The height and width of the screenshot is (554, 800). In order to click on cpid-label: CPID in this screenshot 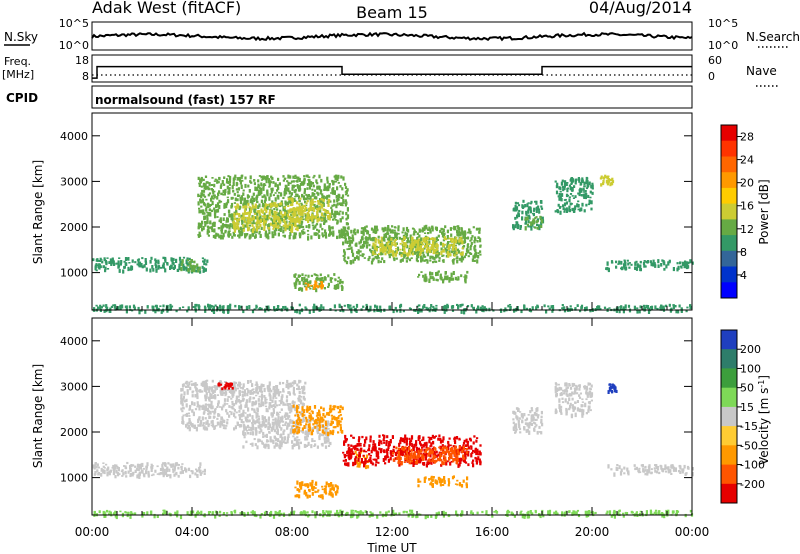, I will do `click(22, 98)`.